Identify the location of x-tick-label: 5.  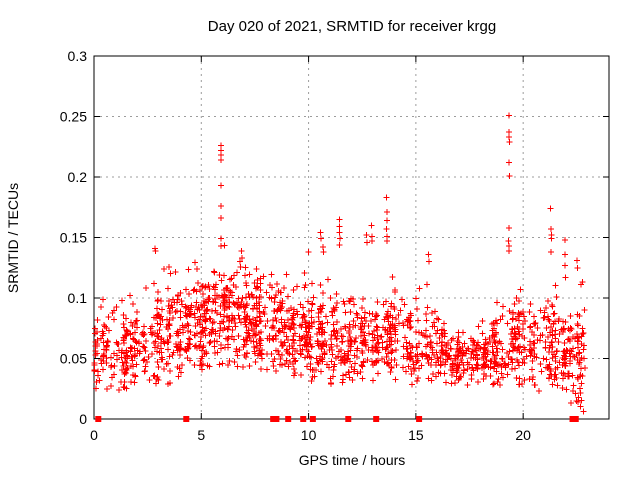
(201, 435).